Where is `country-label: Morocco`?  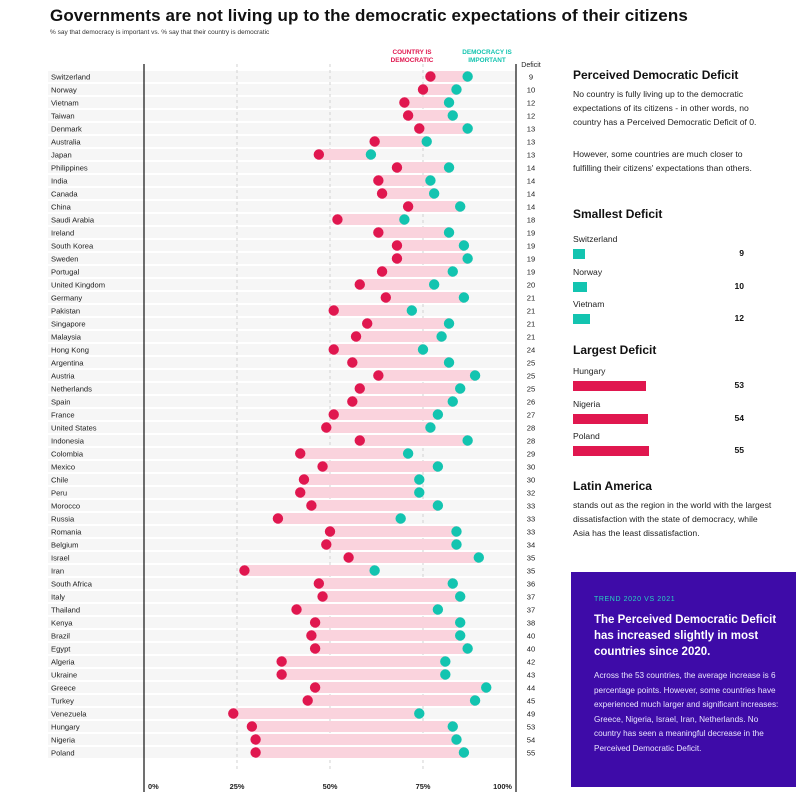 country-label: Morocco is located at coordinates (65, 505).